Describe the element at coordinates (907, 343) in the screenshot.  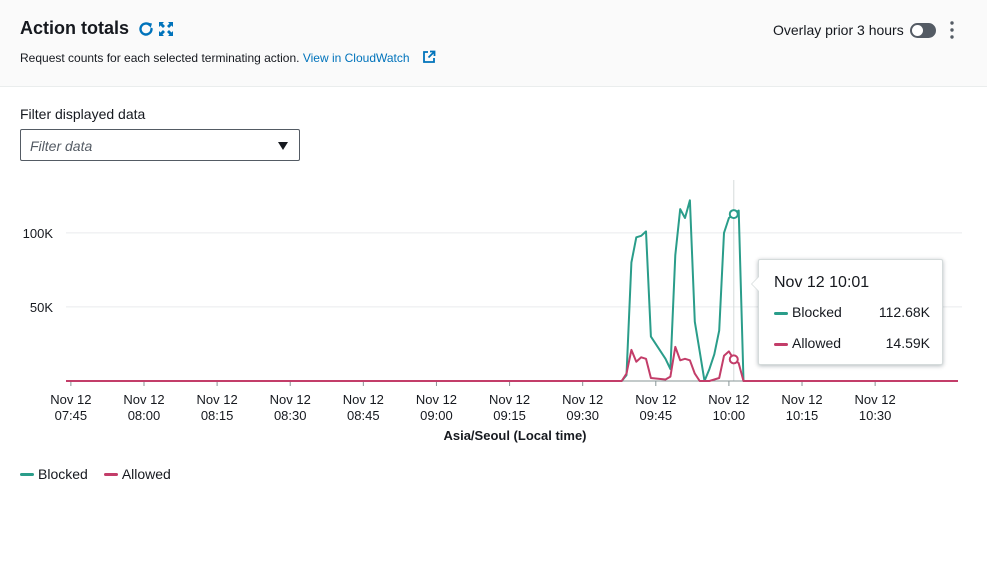
I see `tooltip-value-allowed: 14.59K` at that location.